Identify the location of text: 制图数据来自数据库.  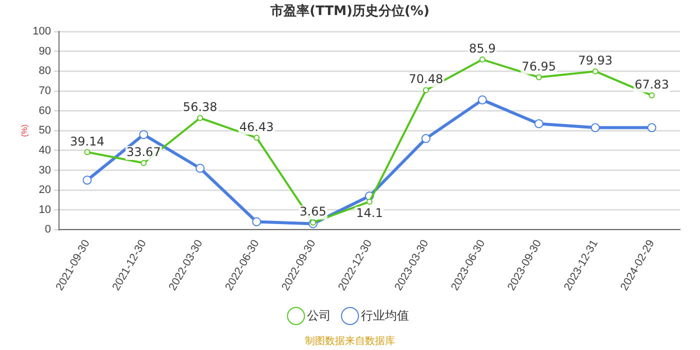
(350, 341).